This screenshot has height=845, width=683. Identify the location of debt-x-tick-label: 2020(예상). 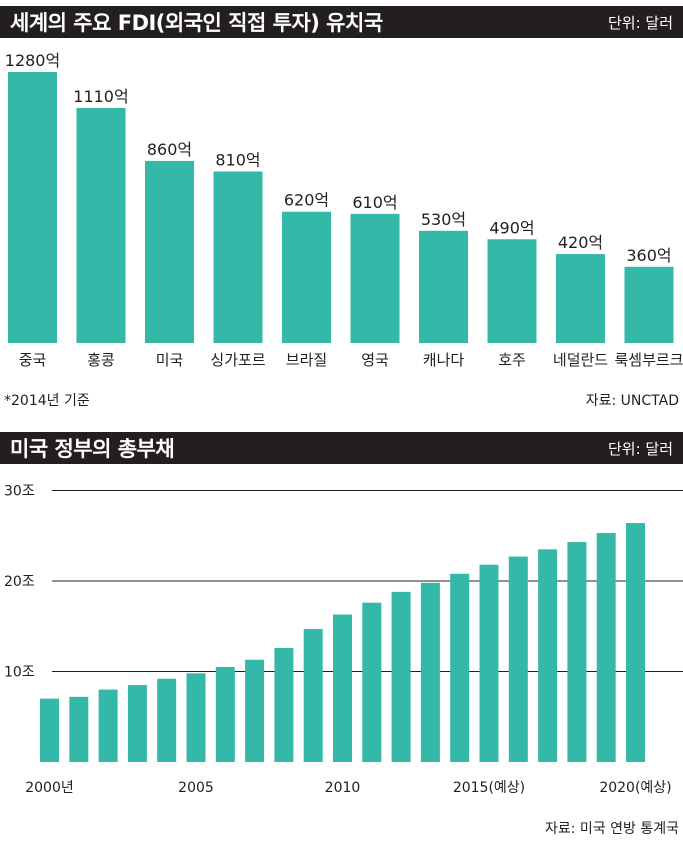
(635, 788).